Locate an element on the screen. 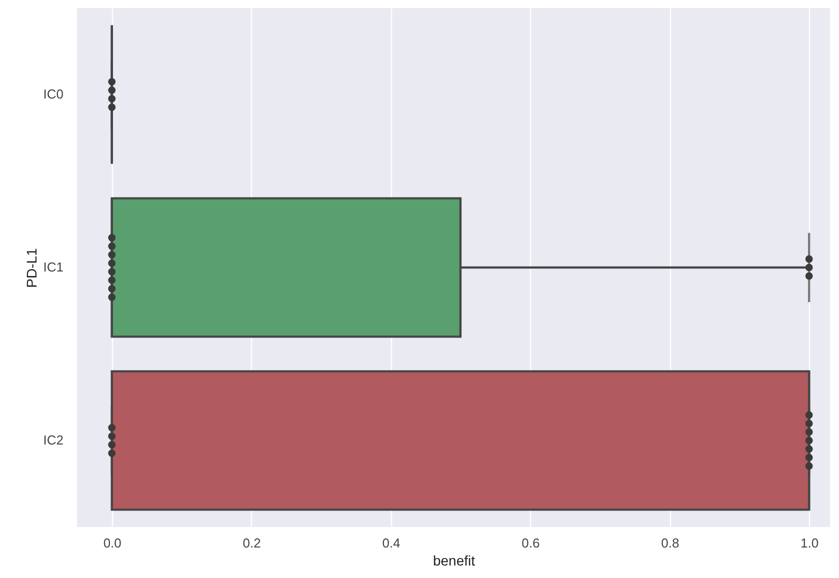 The height and width of the screenshot is (578, 839). y-tick-label: IC2 is located at coordinates (53, 440).